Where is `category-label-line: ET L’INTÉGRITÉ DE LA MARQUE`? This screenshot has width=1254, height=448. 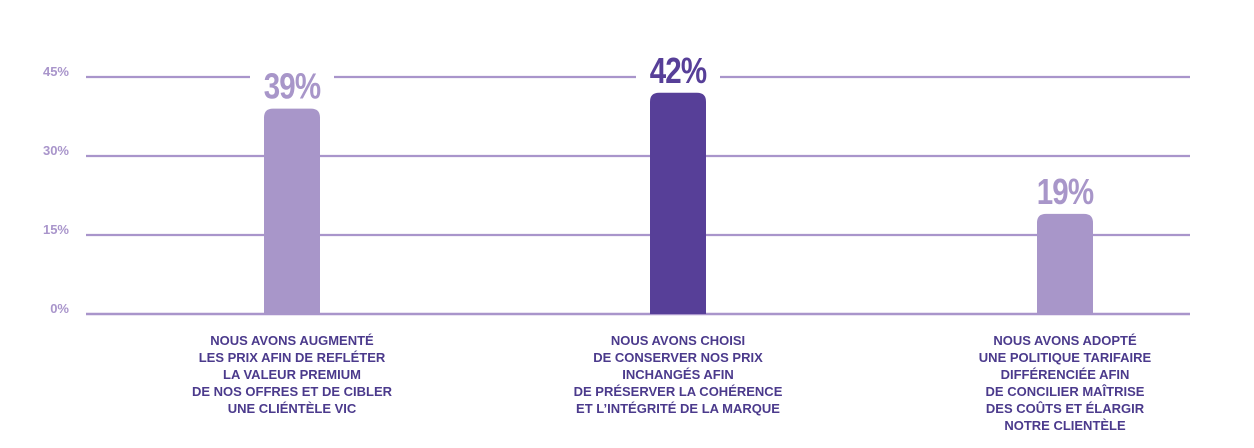
category-label-line: ET L’INTÉGRITÉ DE LA MARQUE is located at coordinates (678, 408).